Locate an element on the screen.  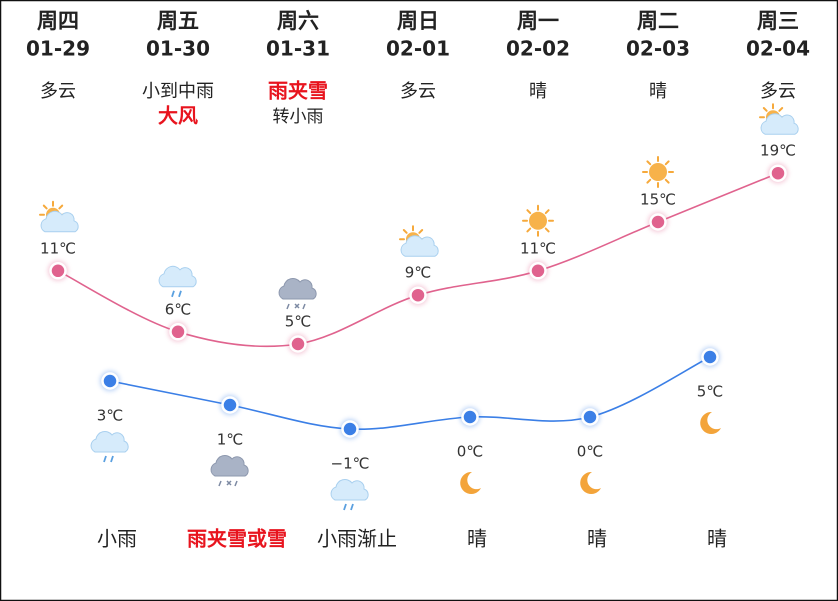
day-weather: 雨夹雪 is located at coordinates (298, 91).